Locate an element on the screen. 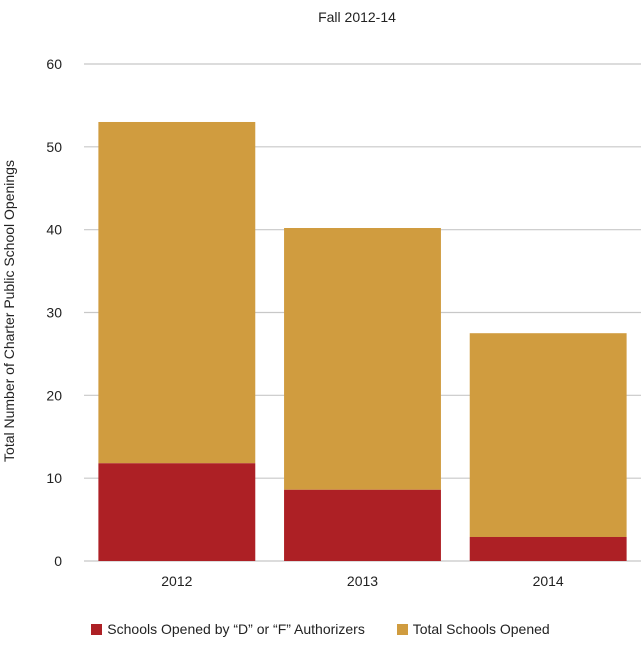  bar-df-authorizers-2012 is located at coordinates (177, 512).